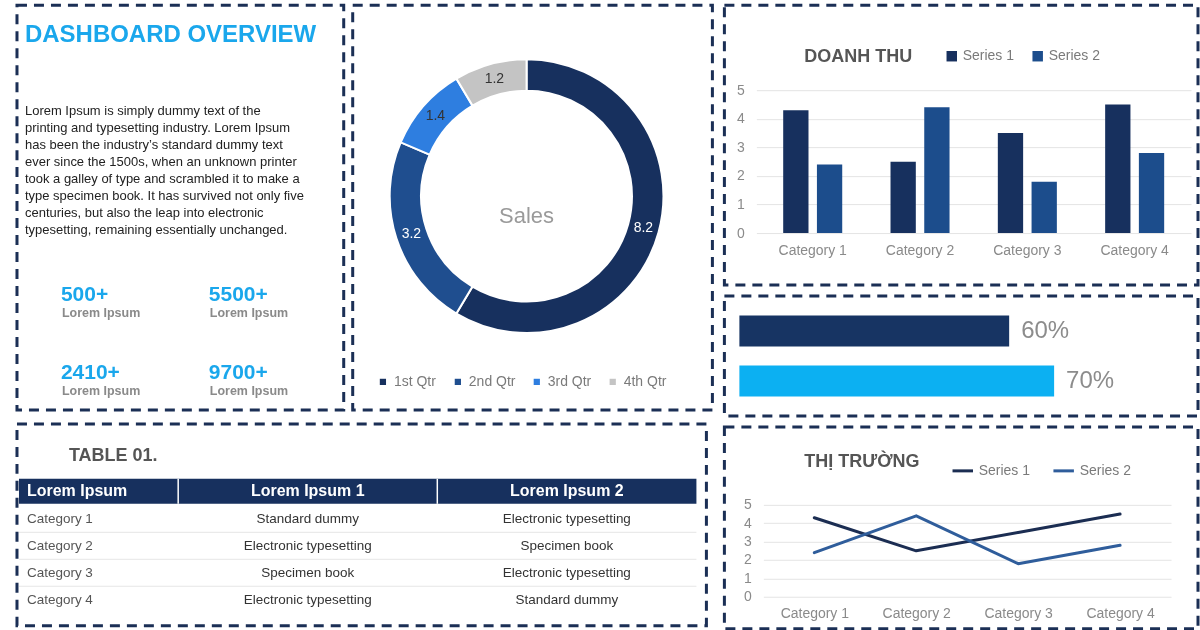 Image resolution: width=1200 pixels, height=630 pixels. I want to click on legend-label: 2nd Qtr, so click(492, 380).